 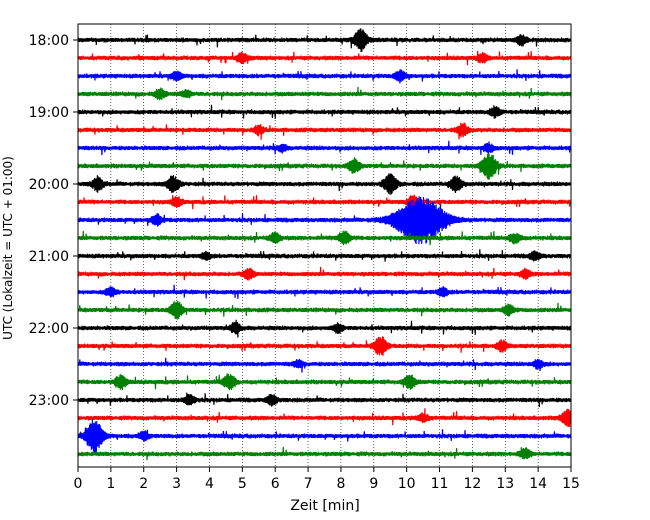 What do you see at coordinates (49, 257) in the screenshot?
I see `y-tick-label: 21:00` at bounding box center [49, 257].